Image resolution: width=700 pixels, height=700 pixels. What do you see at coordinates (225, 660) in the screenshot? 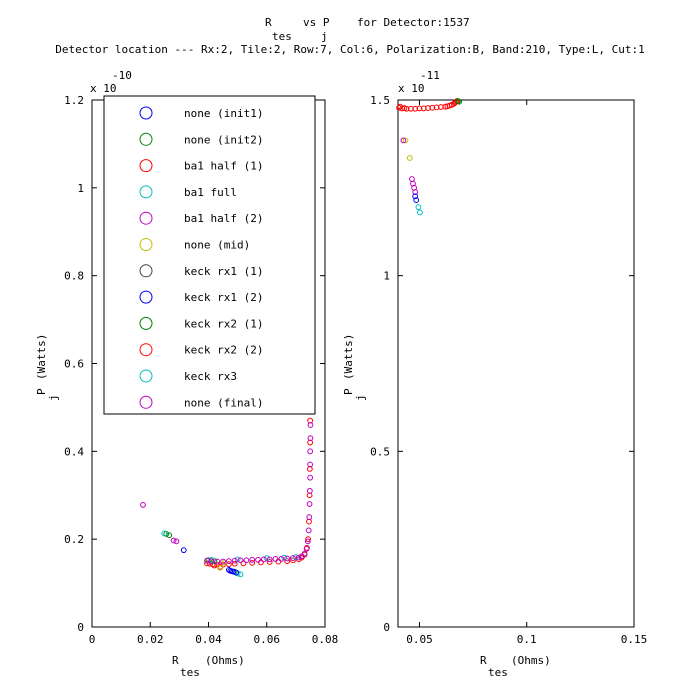
I see `left-xlabel-unit: (Ohms)` at bounding box center [225, 660].